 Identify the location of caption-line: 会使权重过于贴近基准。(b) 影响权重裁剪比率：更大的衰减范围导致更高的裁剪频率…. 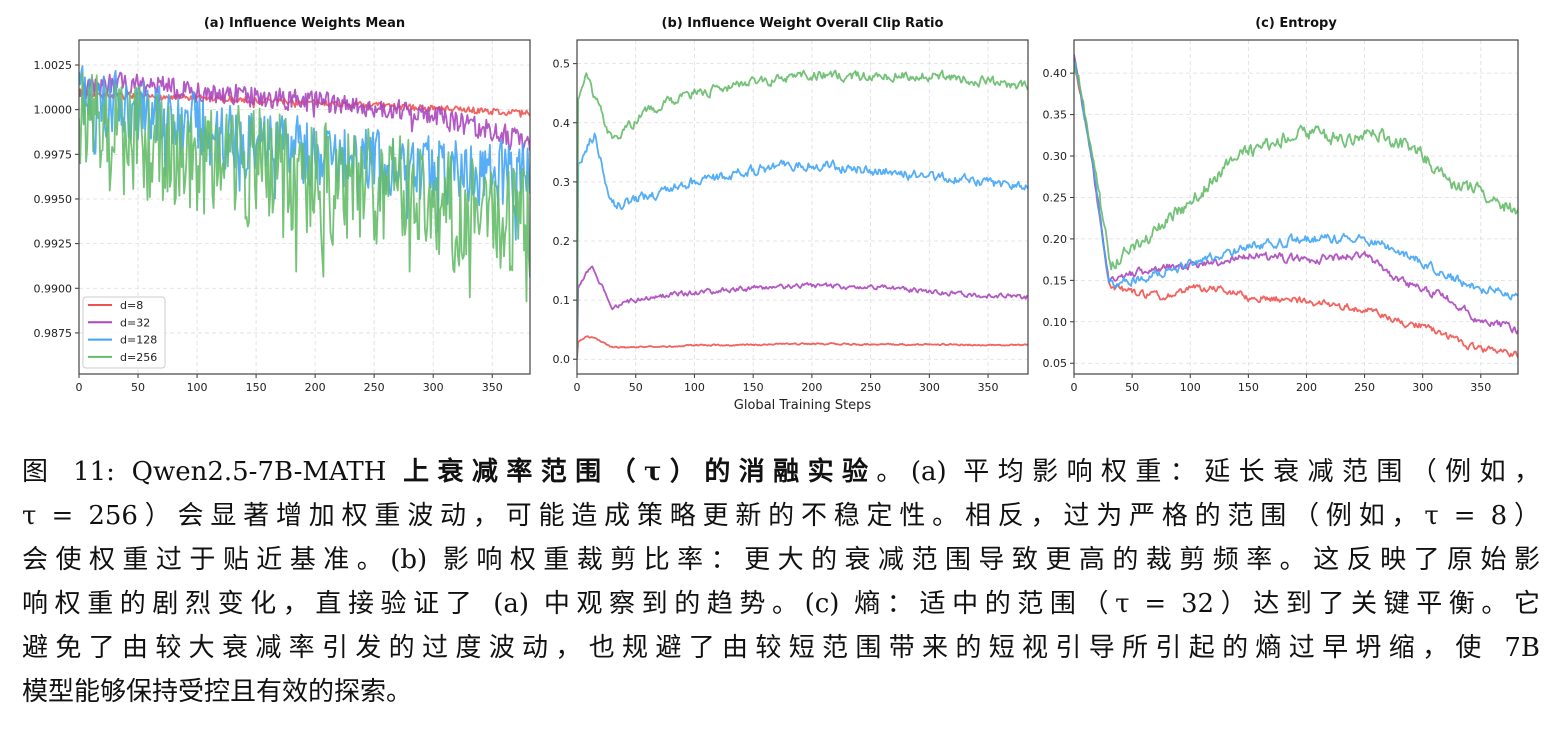
(781, 560).